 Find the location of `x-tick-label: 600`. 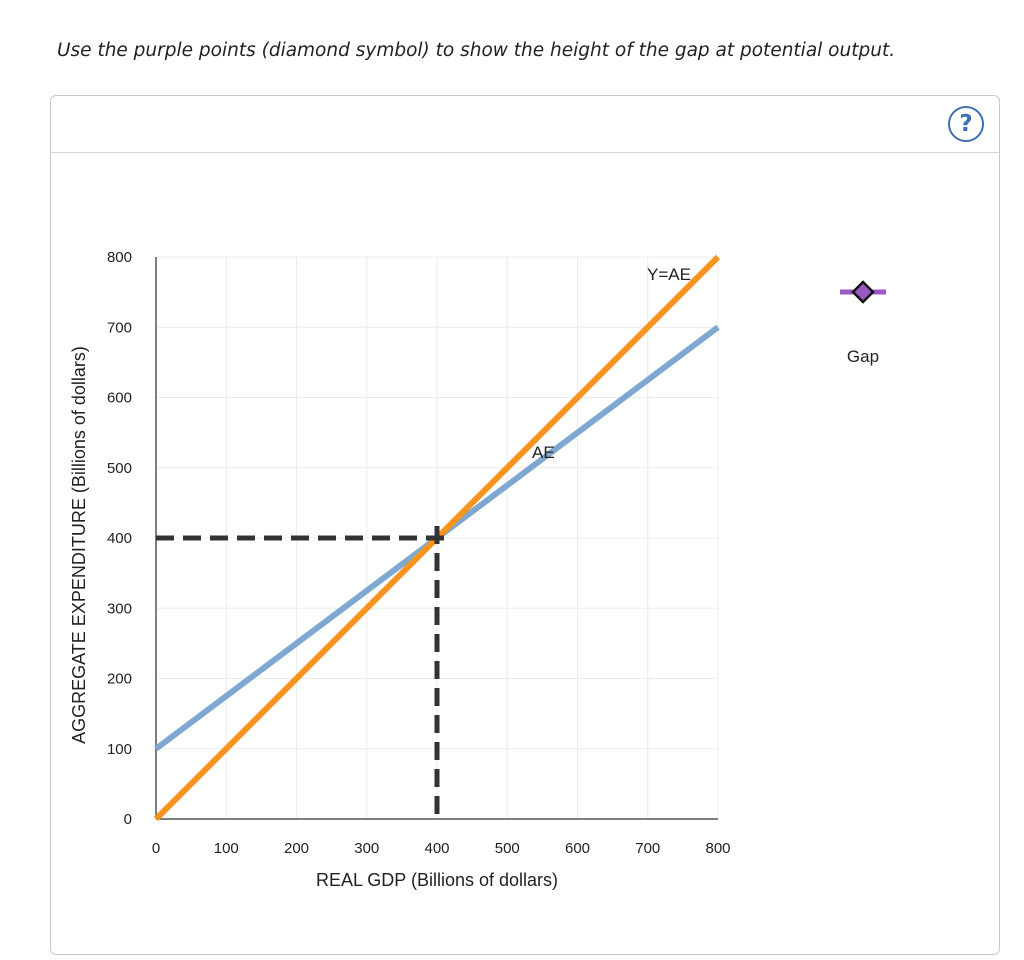

x-tick-label: 600 is located at coordinates (577, 848).